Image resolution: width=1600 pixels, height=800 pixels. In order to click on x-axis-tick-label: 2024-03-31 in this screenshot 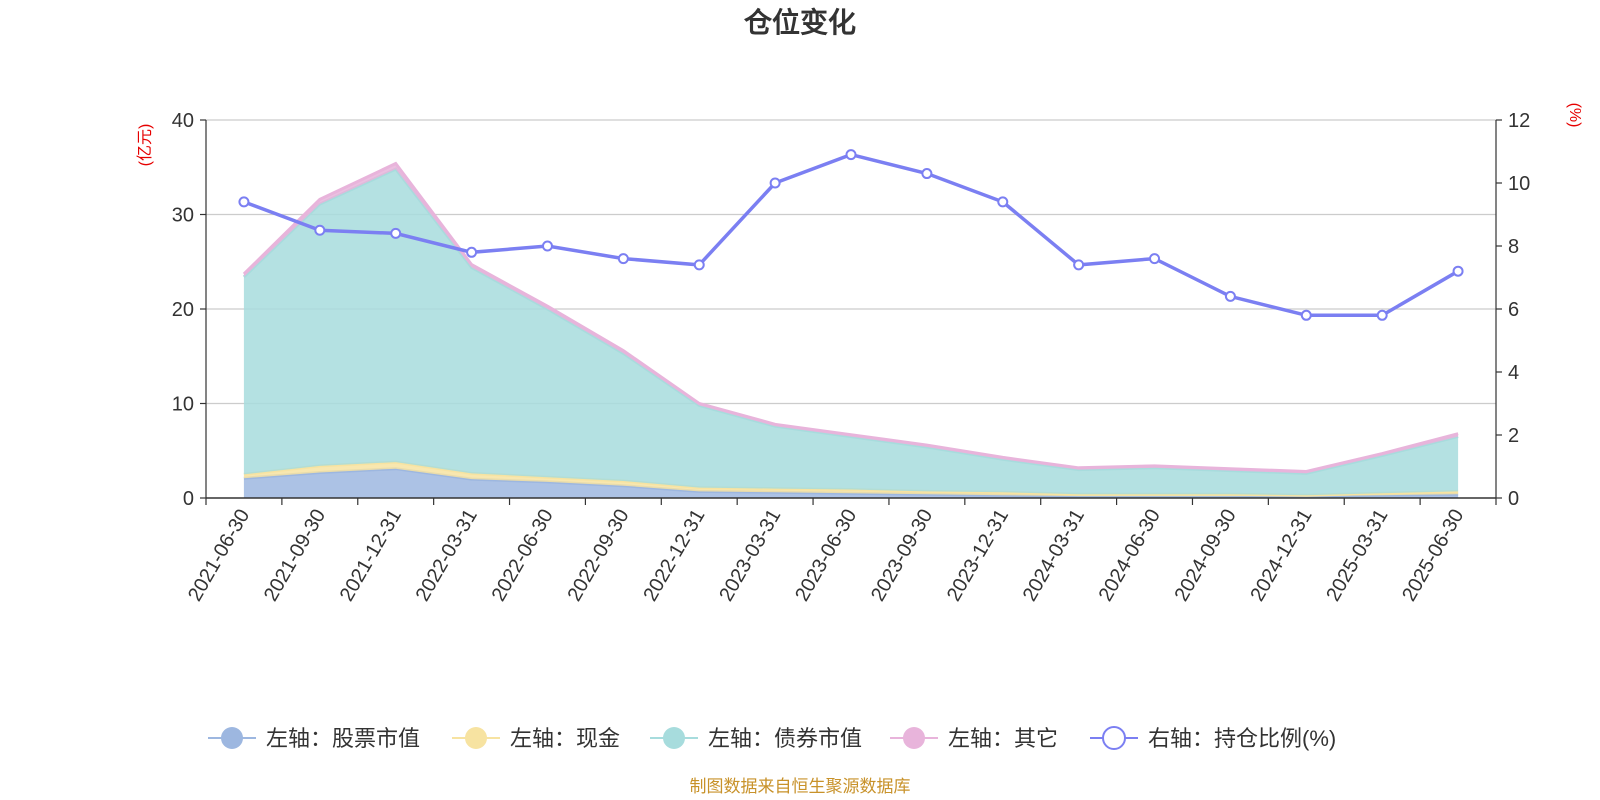, I will do `click(1054, 556)`.